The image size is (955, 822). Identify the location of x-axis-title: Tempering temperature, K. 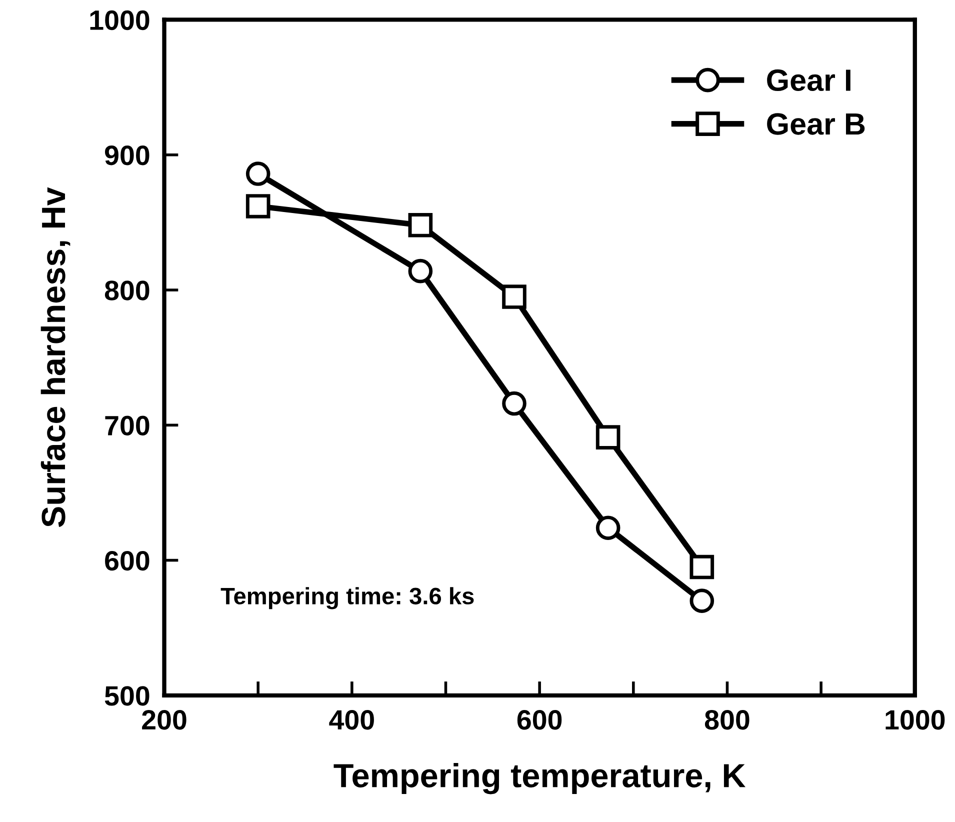
(540, 778).